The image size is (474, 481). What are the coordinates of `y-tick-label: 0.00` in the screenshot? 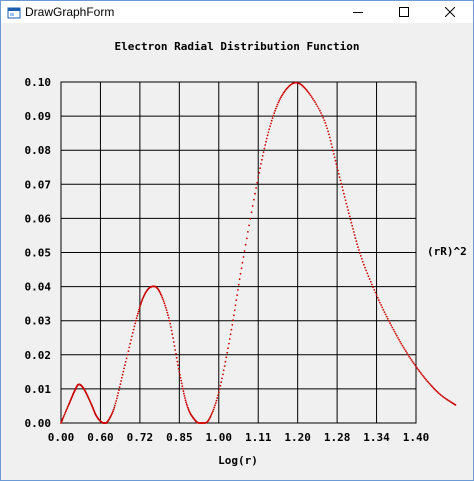 It's located at (38, 423).